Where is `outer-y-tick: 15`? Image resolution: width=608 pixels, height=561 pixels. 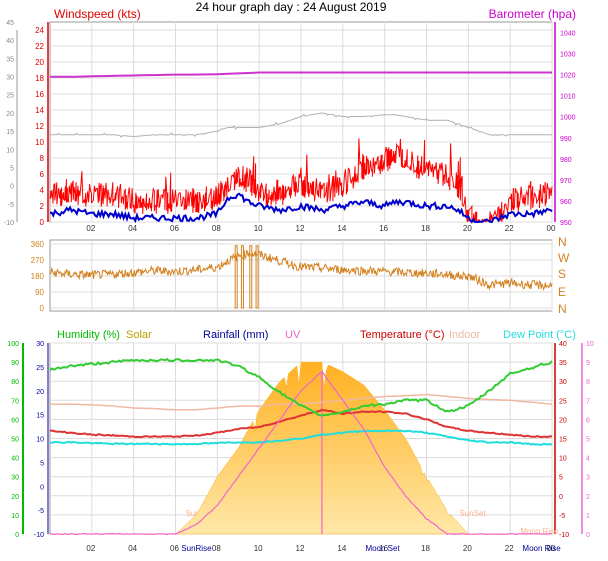
outer-y-tick: 15 is located at coordinates (10, 132).